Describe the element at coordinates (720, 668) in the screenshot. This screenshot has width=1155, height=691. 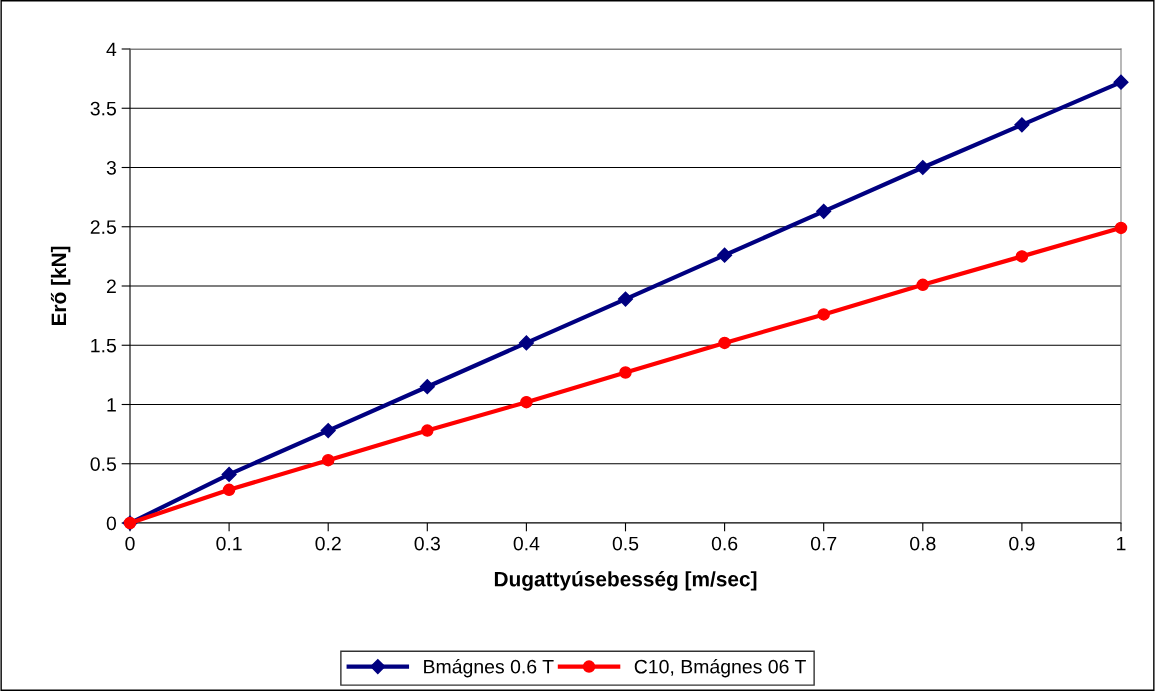
I see `legend-label: C10, Bmágnes 06 T` at that location.